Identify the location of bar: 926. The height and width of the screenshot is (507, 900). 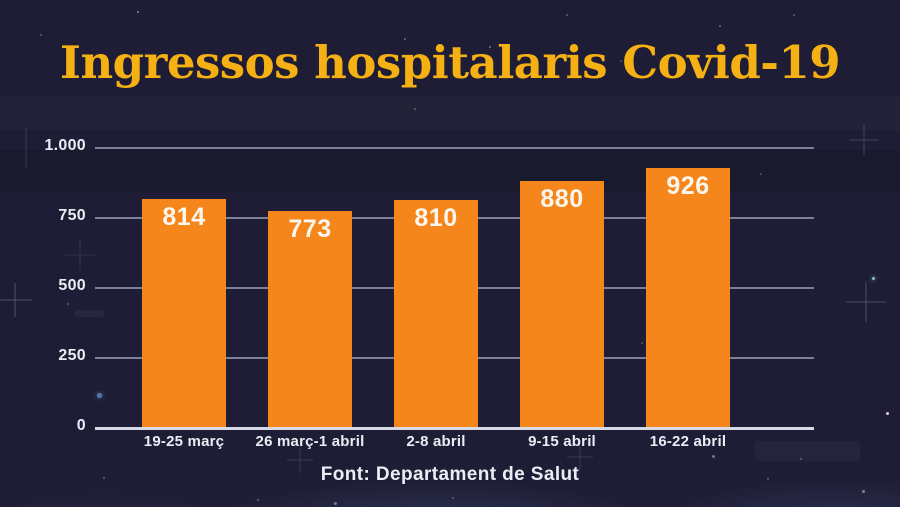
(688, 297).